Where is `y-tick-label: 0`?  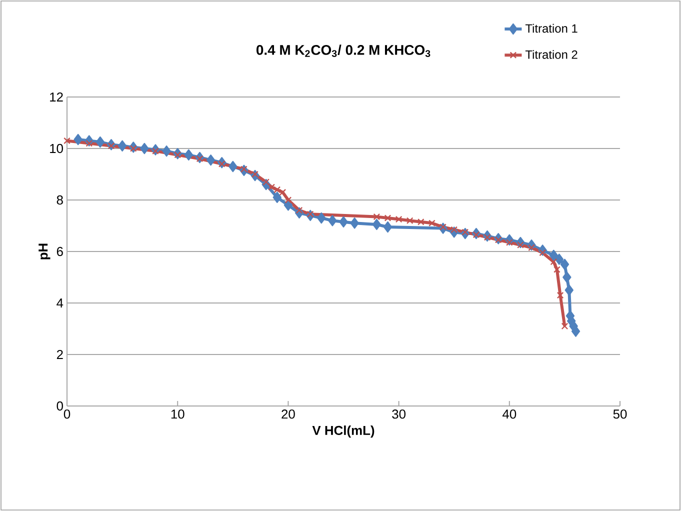
y-tick-label: 0 is located at coordinates (59, 406).